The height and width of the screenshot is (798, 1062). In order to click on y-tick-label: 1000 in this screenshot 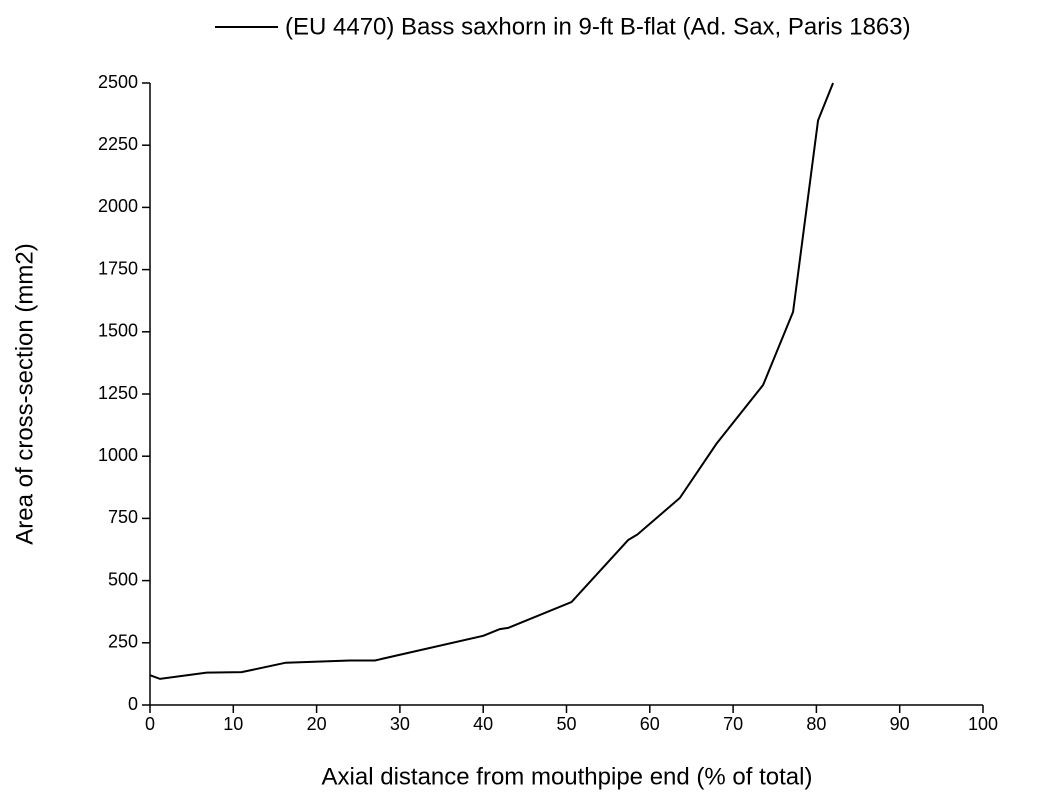, I will do `click(118, 455)`.